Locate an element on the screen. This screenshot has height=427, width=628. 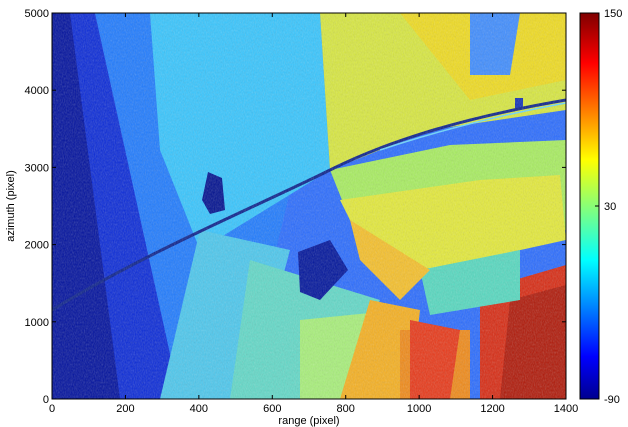
colorbar-tick-label: 30 is located at coordinates (610, 207).